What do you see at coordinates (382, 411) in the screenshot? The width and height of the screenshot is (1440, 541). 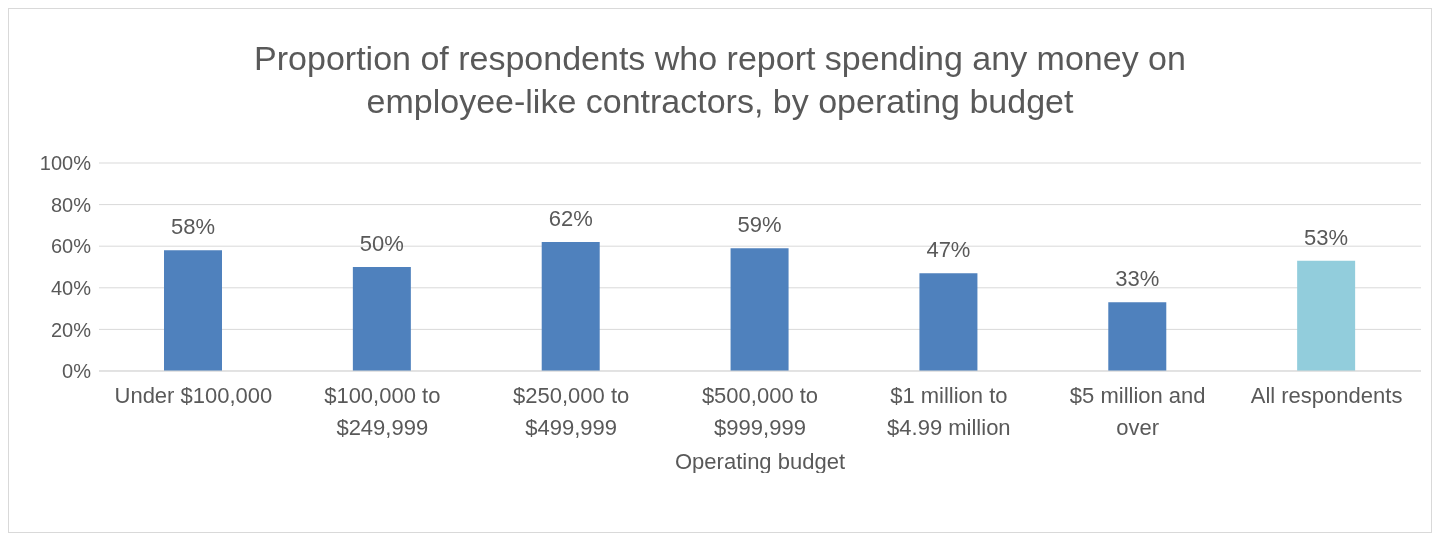 I see `x-tick-label: $100,000 to $249,999` at bounding box center [382, 411].